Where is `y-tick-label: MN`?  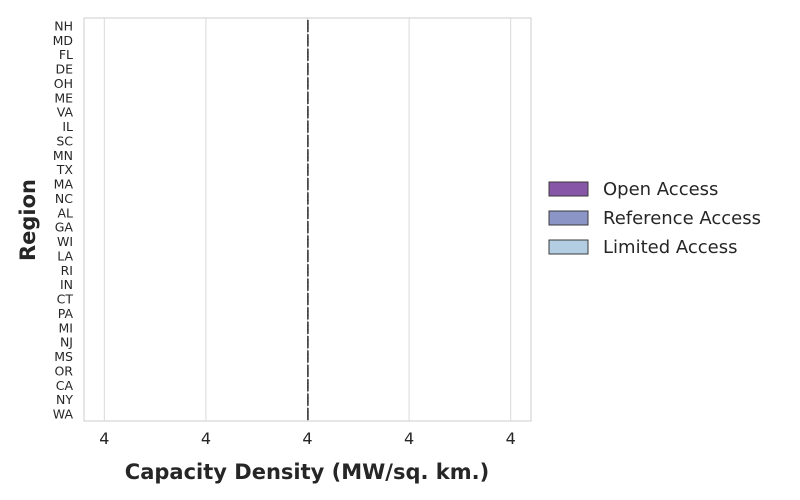
y-tick-label: MN is located at coordinates (63, 155).